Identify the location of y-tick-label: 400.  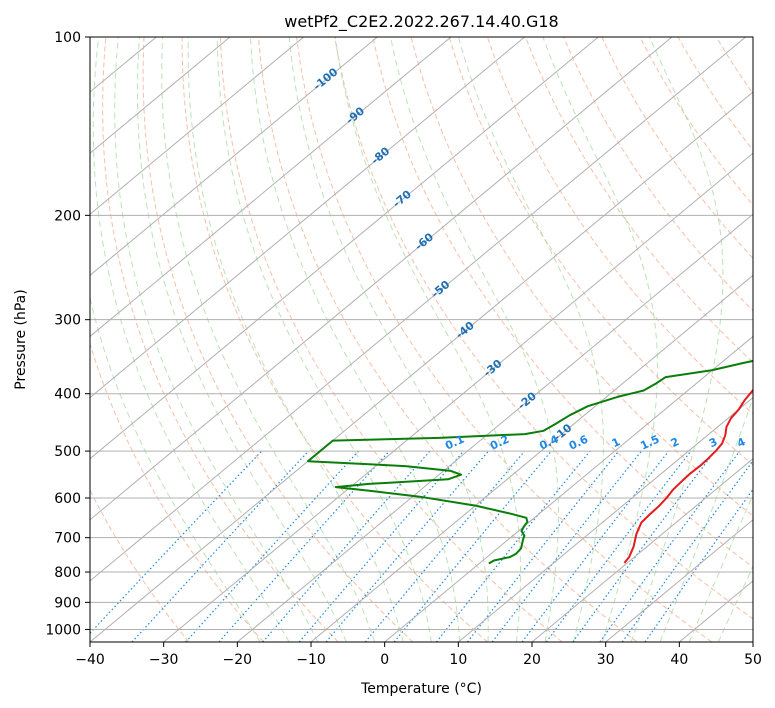
(67, 395).